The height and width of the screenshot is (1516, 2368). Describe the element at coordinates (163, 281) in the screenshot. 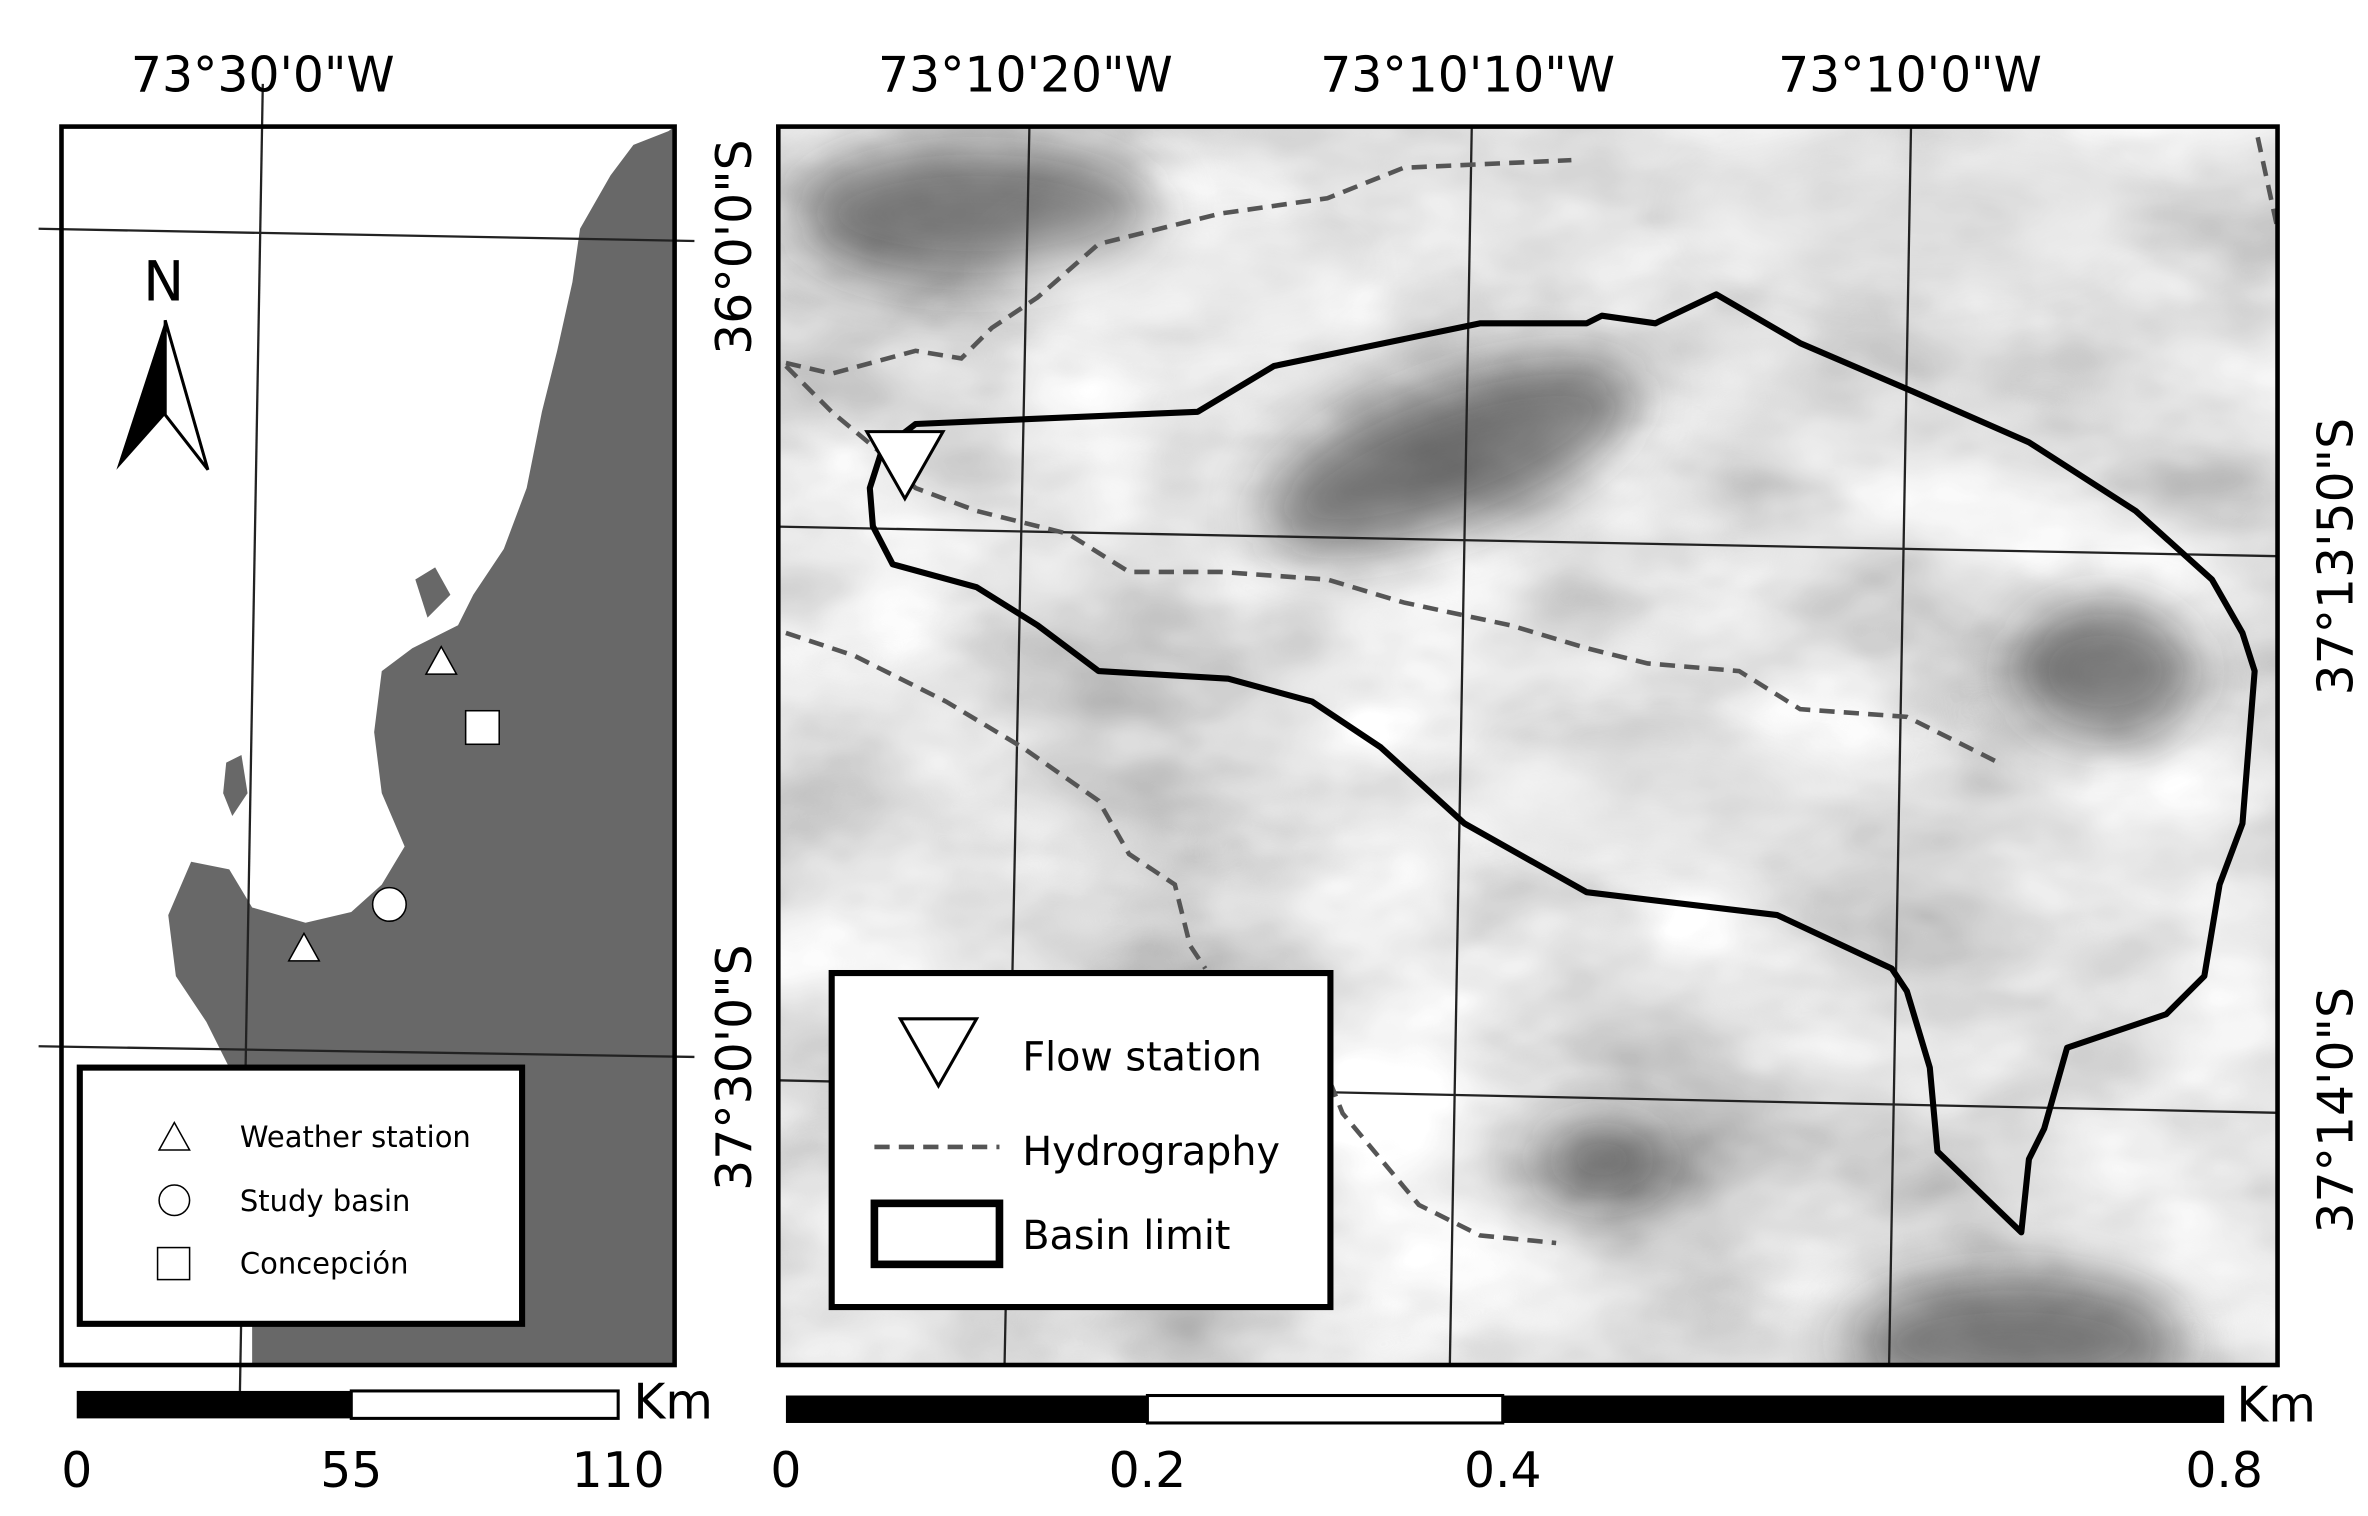

I see `north-label: N` at that location.